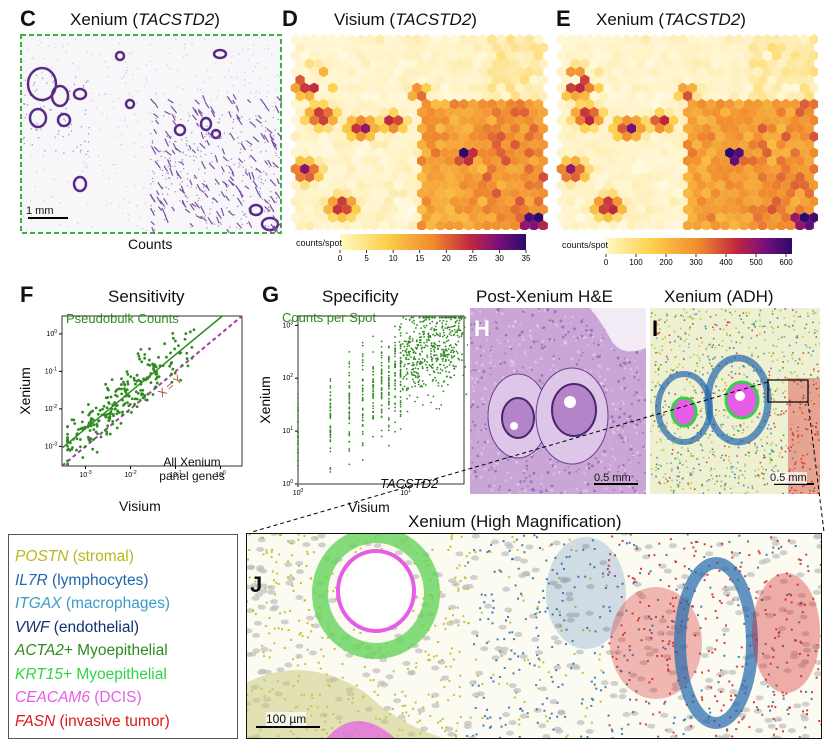 The width and height of the screenshot is (830, 749). What do you see at coordinates (558, 401) in the screenshot?
I see `panel-h-he-image` at bounding box center [558, 401].